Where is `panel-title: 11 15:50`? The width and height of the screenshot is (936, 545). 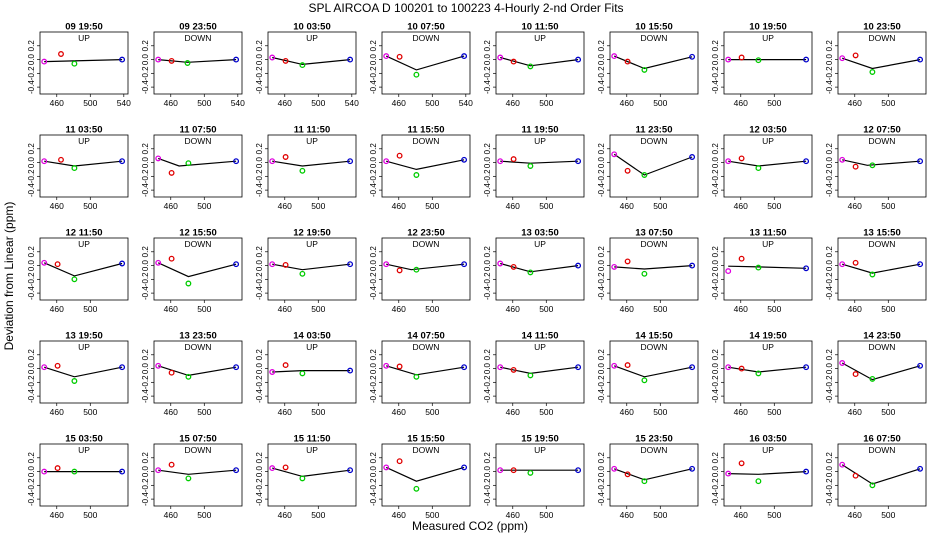
panel-title: 11 15:50 is located at coordinates (426, 130).